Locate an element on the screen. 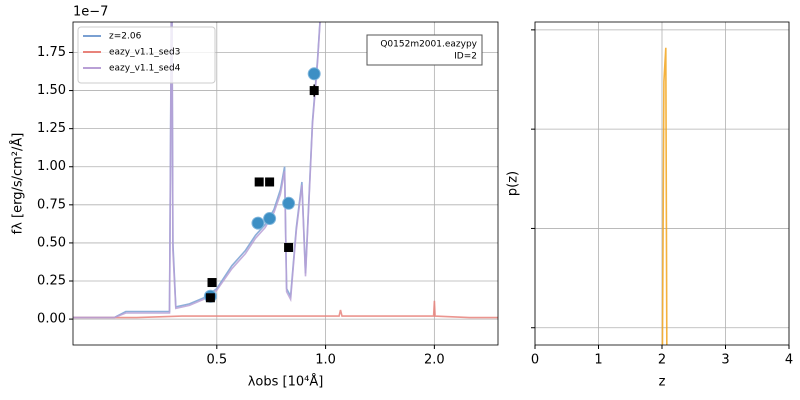  x-tick-label: 0 is located at coordinates (535, 360).